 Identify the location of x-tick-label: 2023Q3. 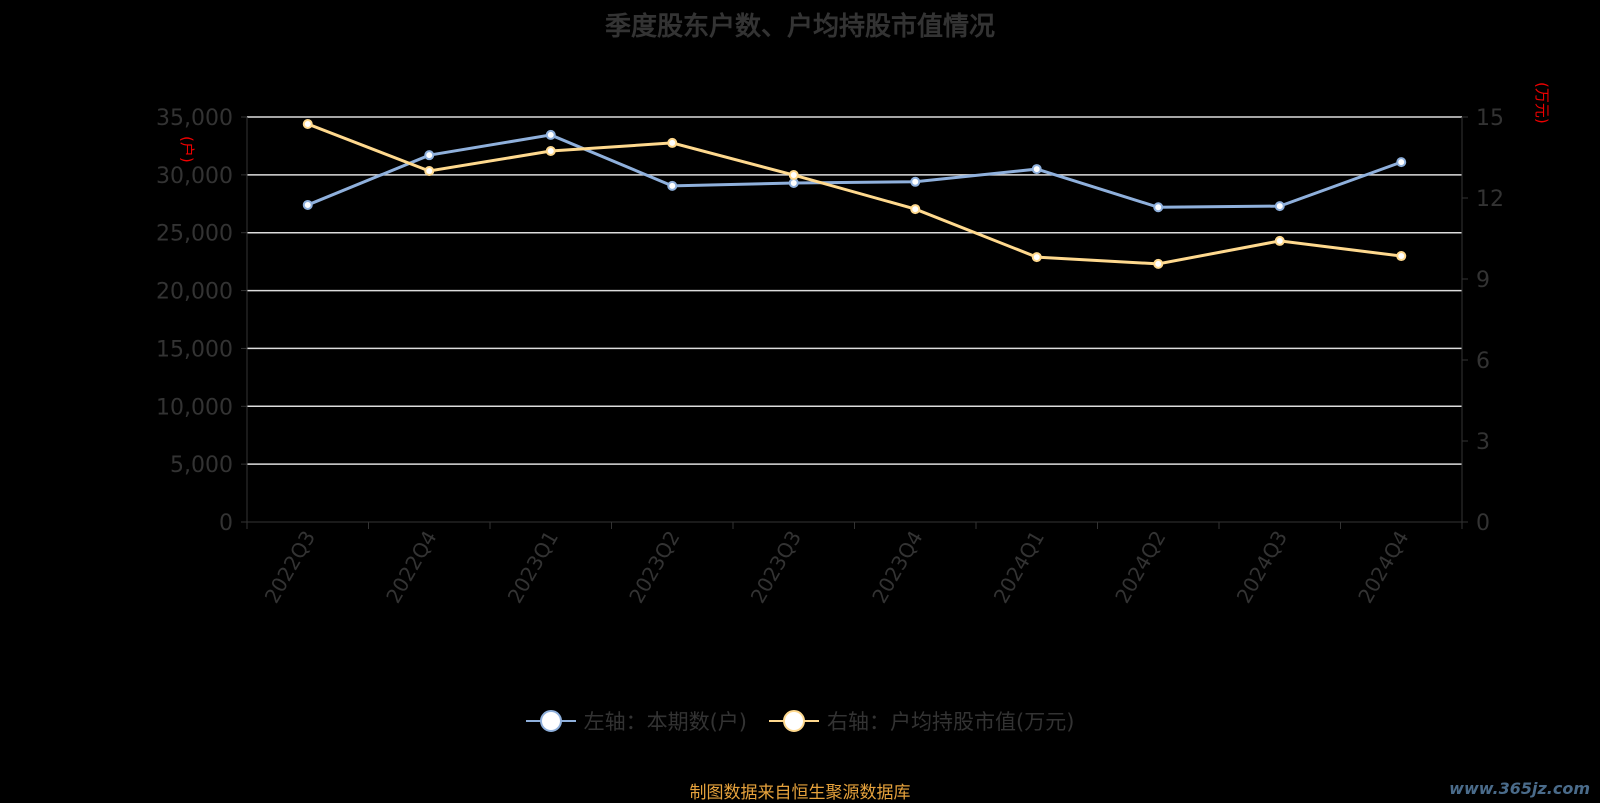
(776, 567).